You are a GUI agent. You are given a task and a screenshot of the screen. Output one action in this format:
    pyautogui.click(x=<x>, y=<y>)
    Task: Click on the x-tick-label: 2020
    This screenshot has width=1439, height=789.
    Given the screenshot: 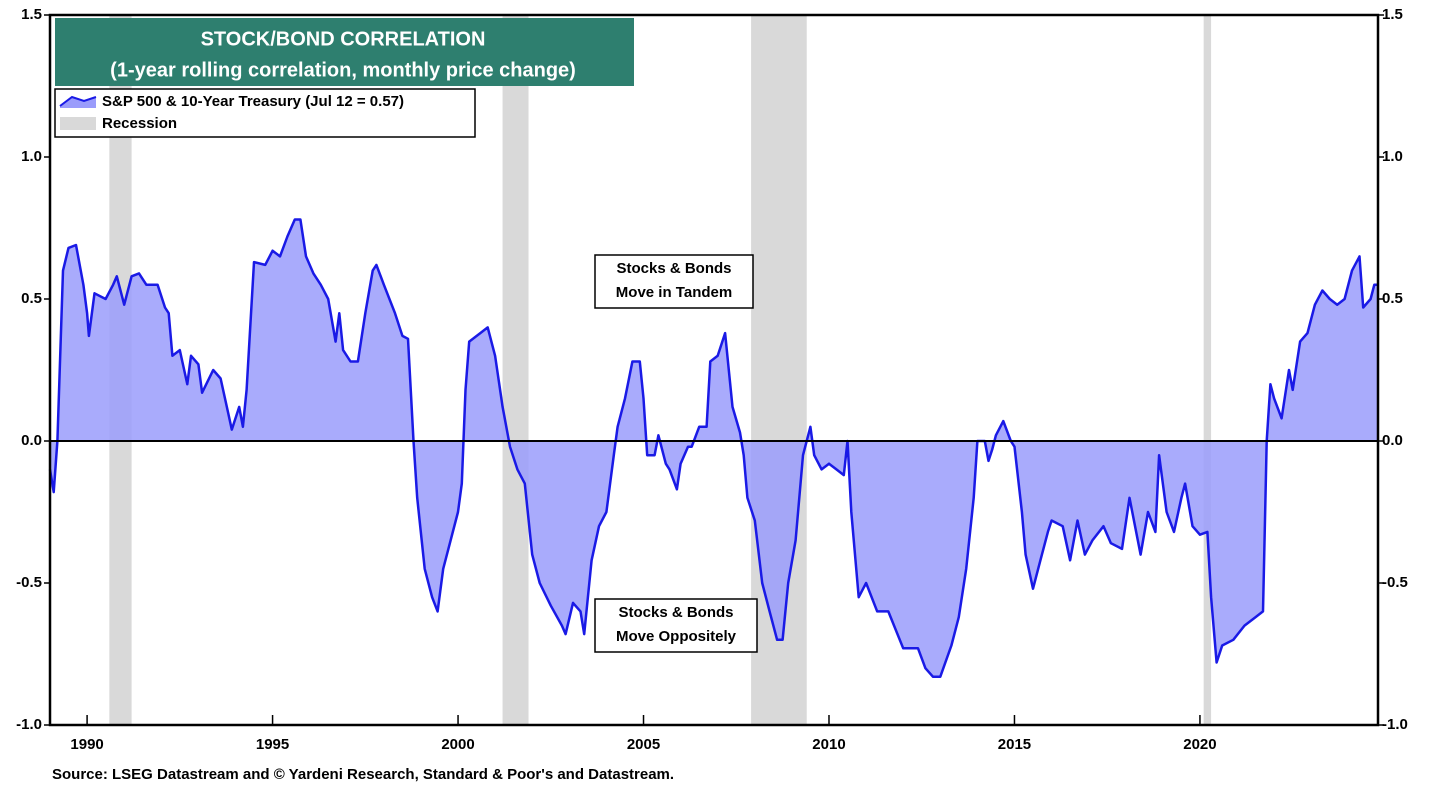 What is the action you would take?
    pyautogui.click(x=1199, y=744)
    